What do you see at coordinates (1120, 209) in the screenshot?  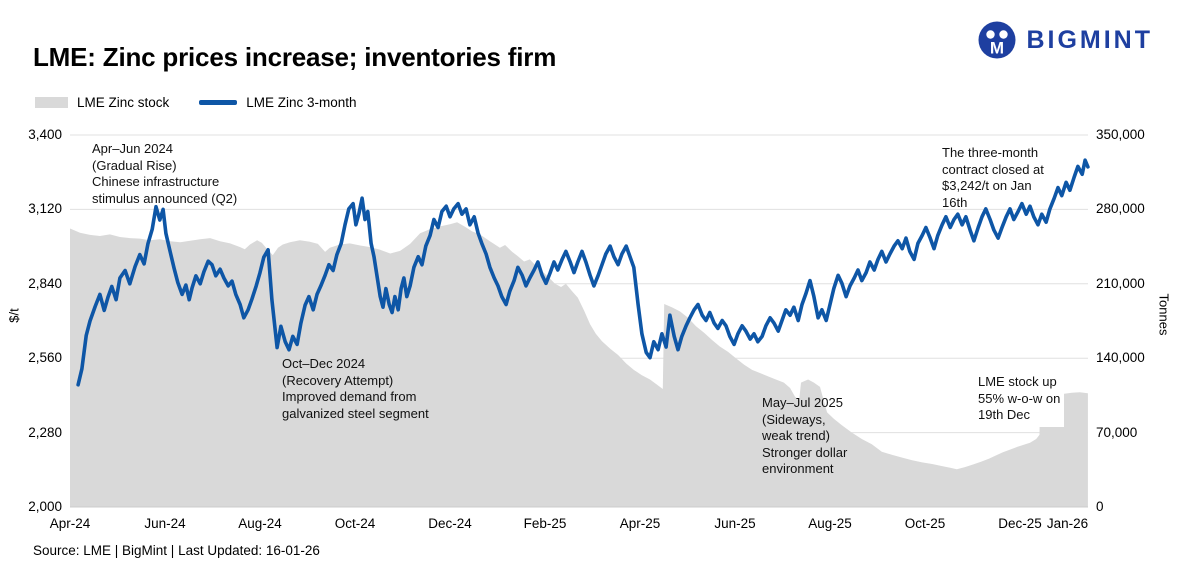 I see `y-right-tick-label: 280,000` at bounding box center [1120, 209].